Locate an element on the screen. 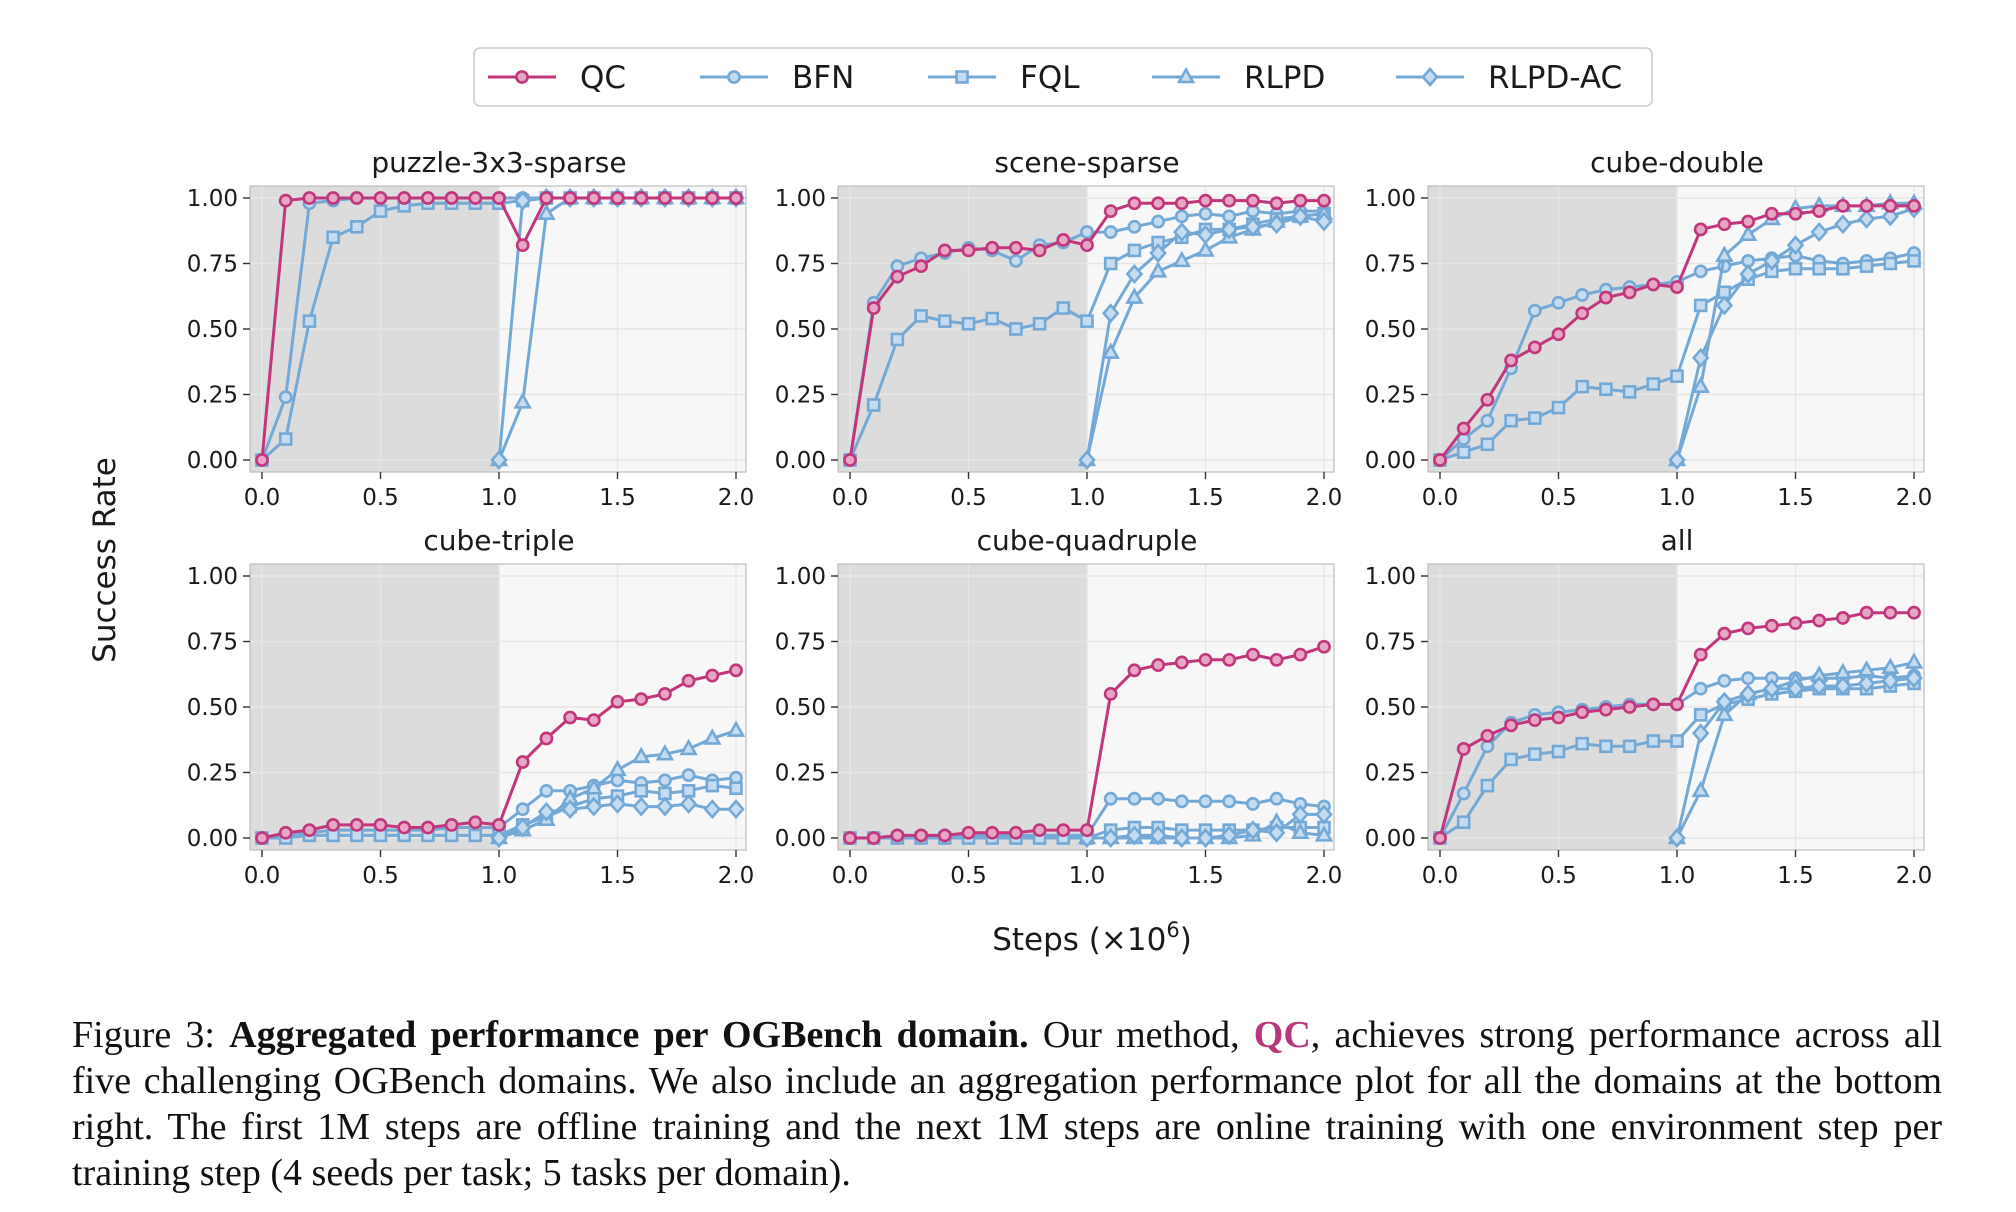  x-tick-label: 2.0 is located at coordinates (1324, 876).